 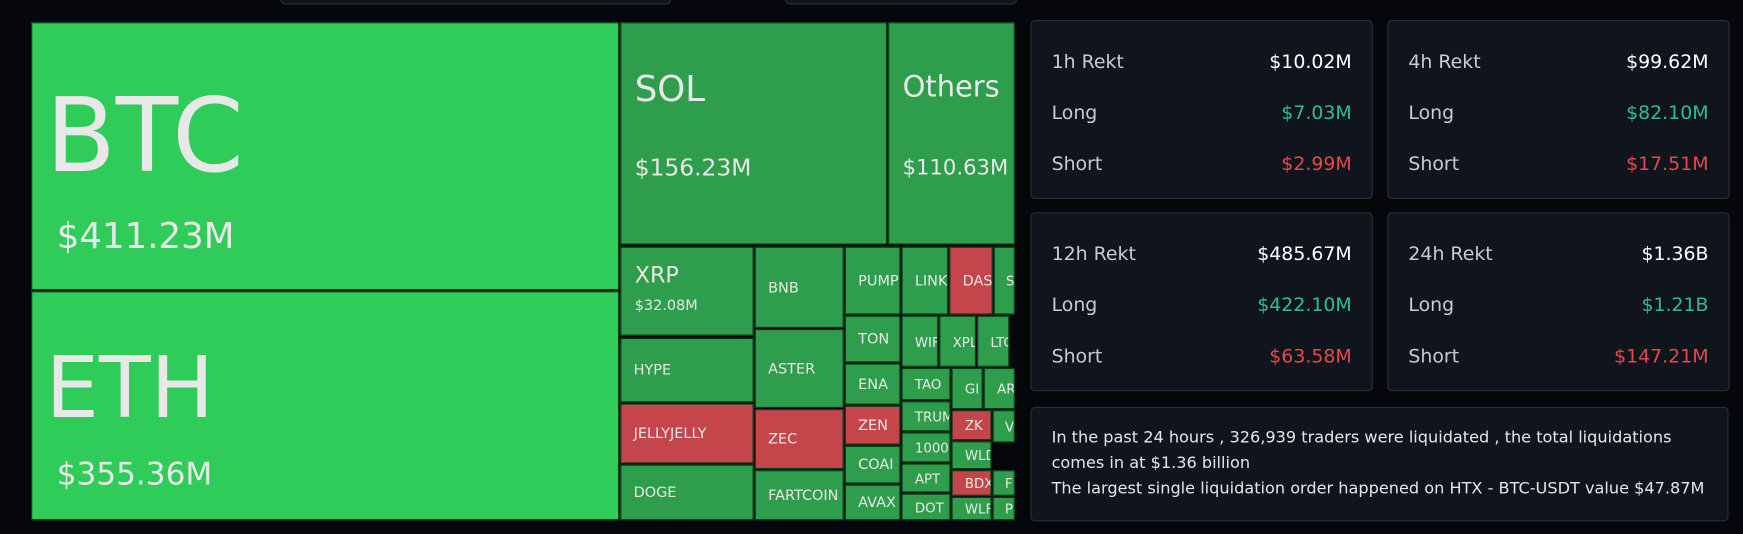 I want to click on tile-label: AR, so click(x=1006, y=389).